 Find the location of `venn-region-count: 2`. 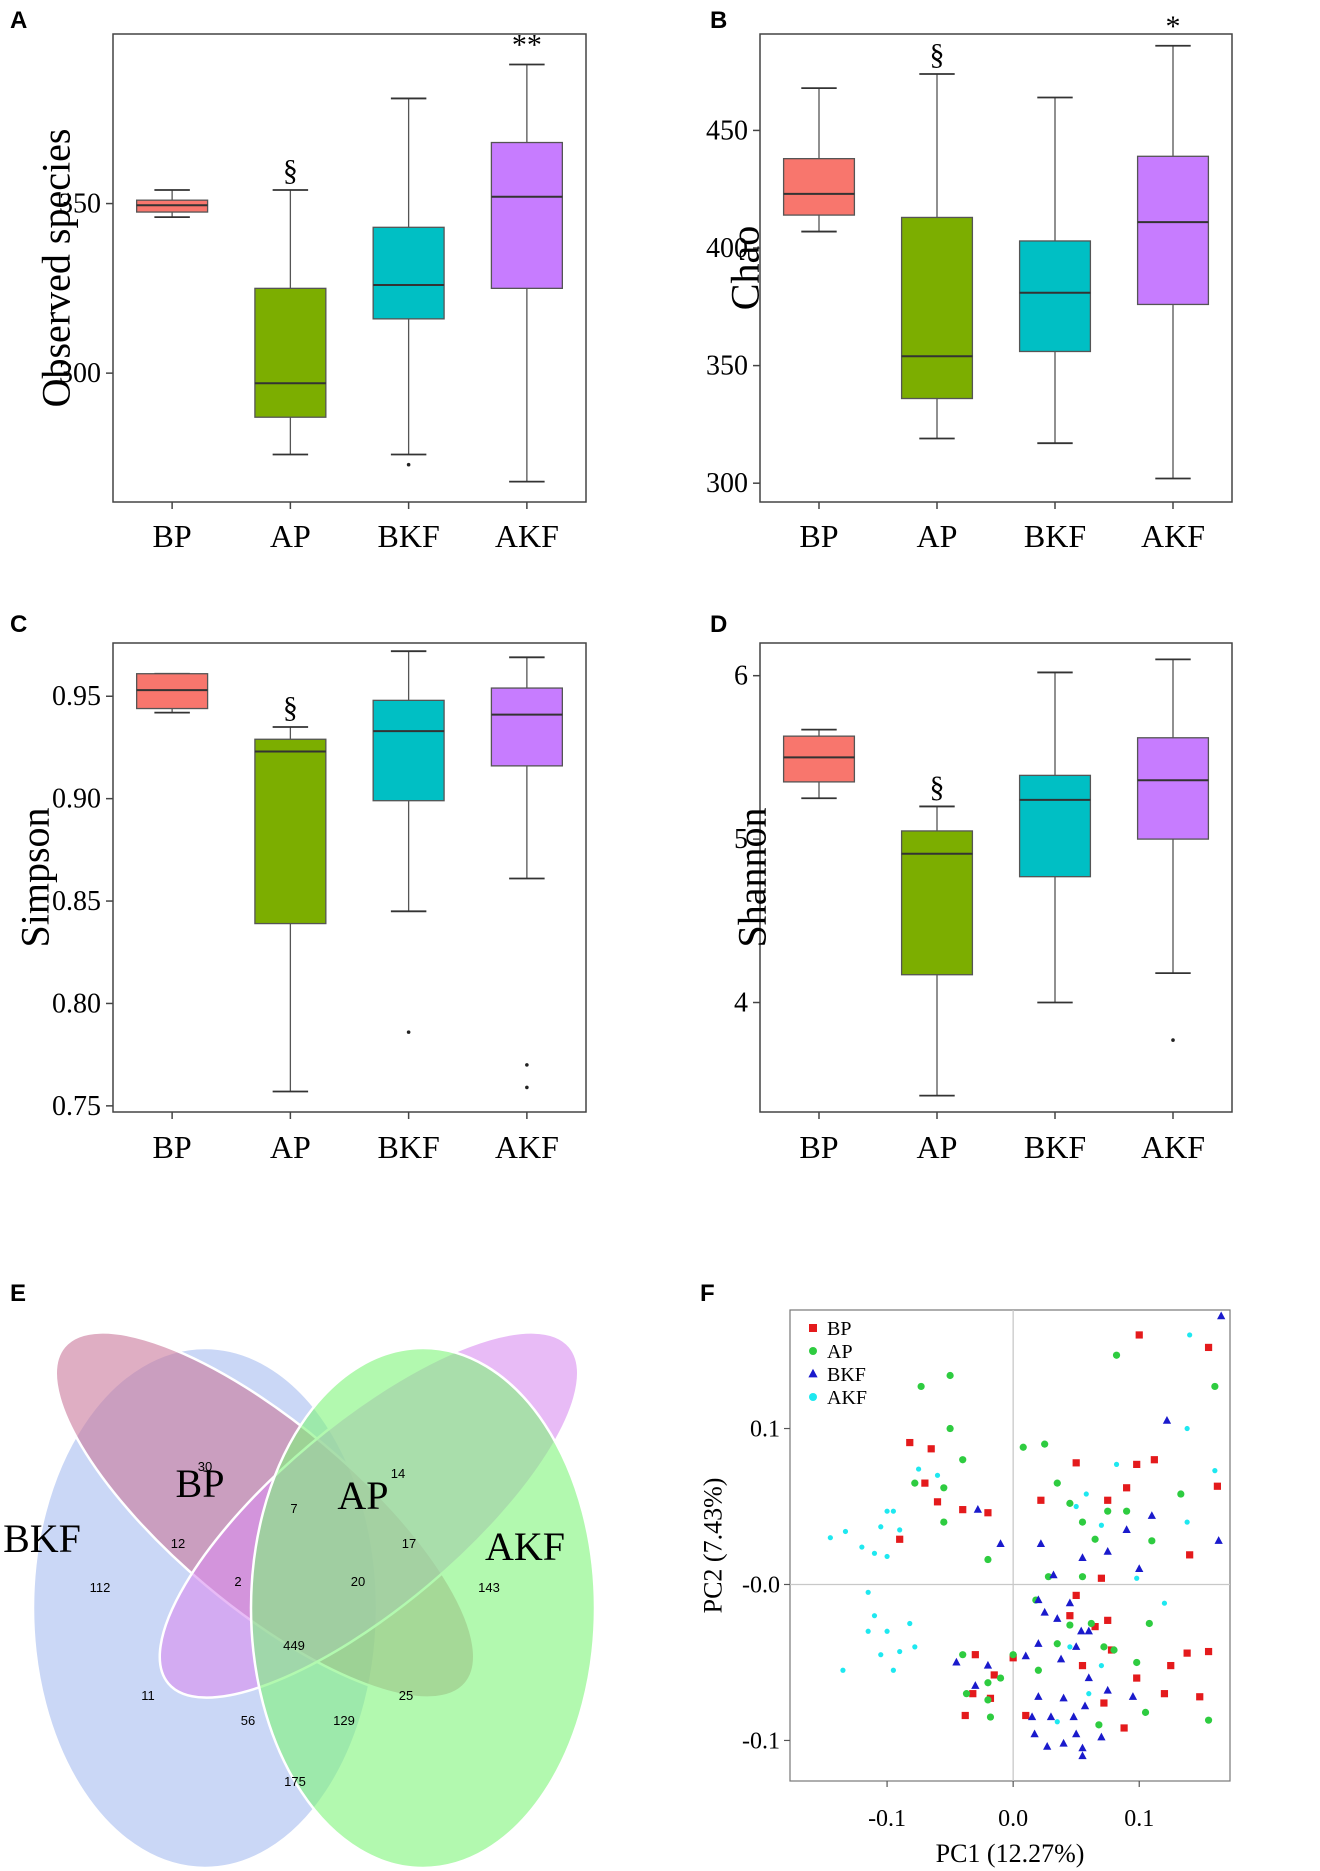

venn-region-count: 2 is located at coordinates (237, 1581).